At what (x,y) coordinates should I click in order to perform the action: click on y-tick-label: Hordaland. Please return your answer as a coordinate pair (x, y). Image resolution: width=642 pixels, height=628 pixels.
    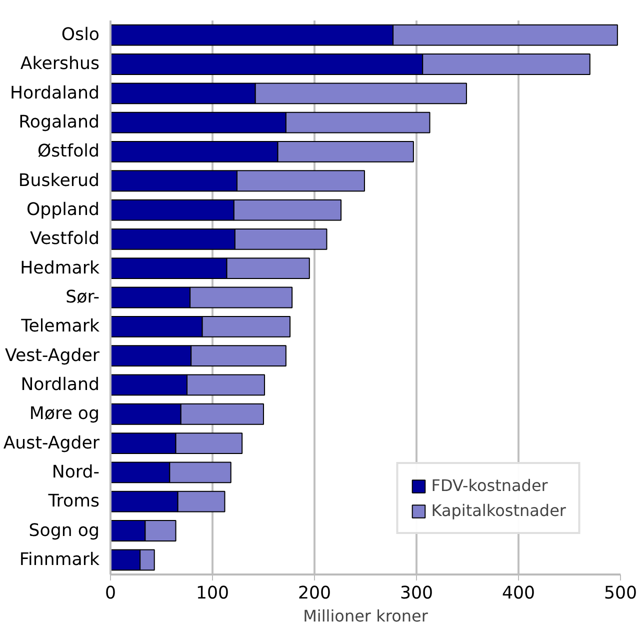
    Looking at the image, I should click on (55, 93).